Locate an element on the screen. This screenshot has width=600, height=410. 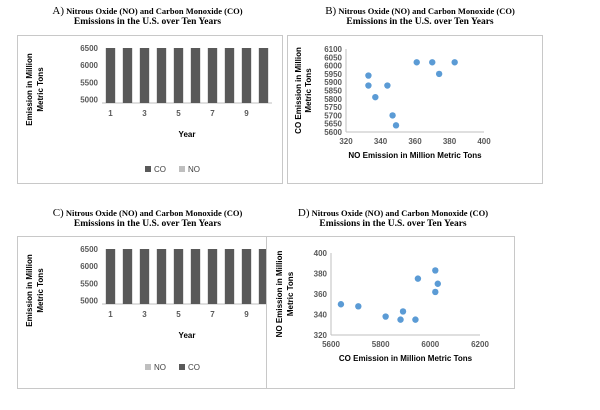
legend-swatch-co is located at coordinates (148, 169).